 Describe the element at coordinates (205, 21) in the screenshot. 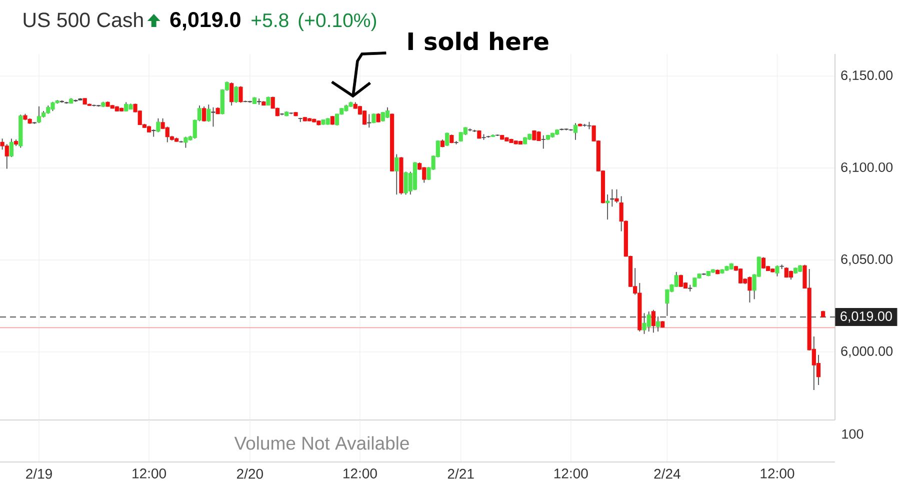

I see `text: 6,019.0` at that location.